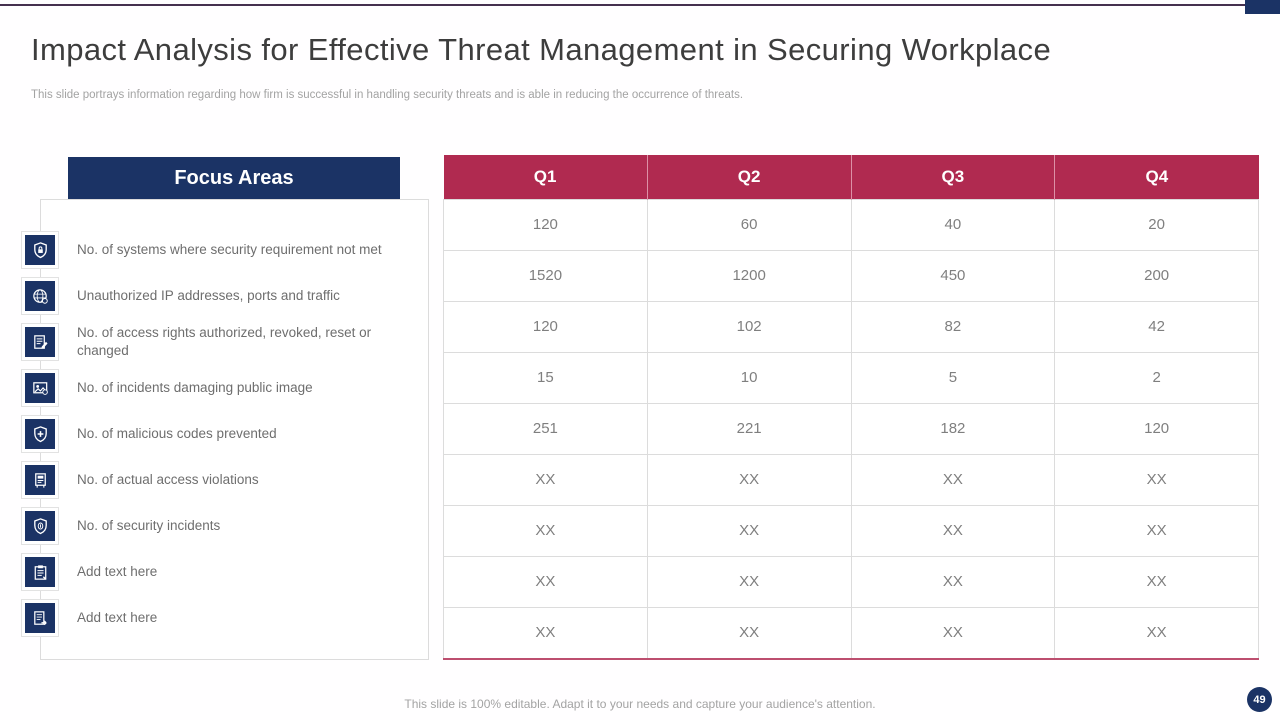  I want to click on table-cell: 42, so click(1156, 326).